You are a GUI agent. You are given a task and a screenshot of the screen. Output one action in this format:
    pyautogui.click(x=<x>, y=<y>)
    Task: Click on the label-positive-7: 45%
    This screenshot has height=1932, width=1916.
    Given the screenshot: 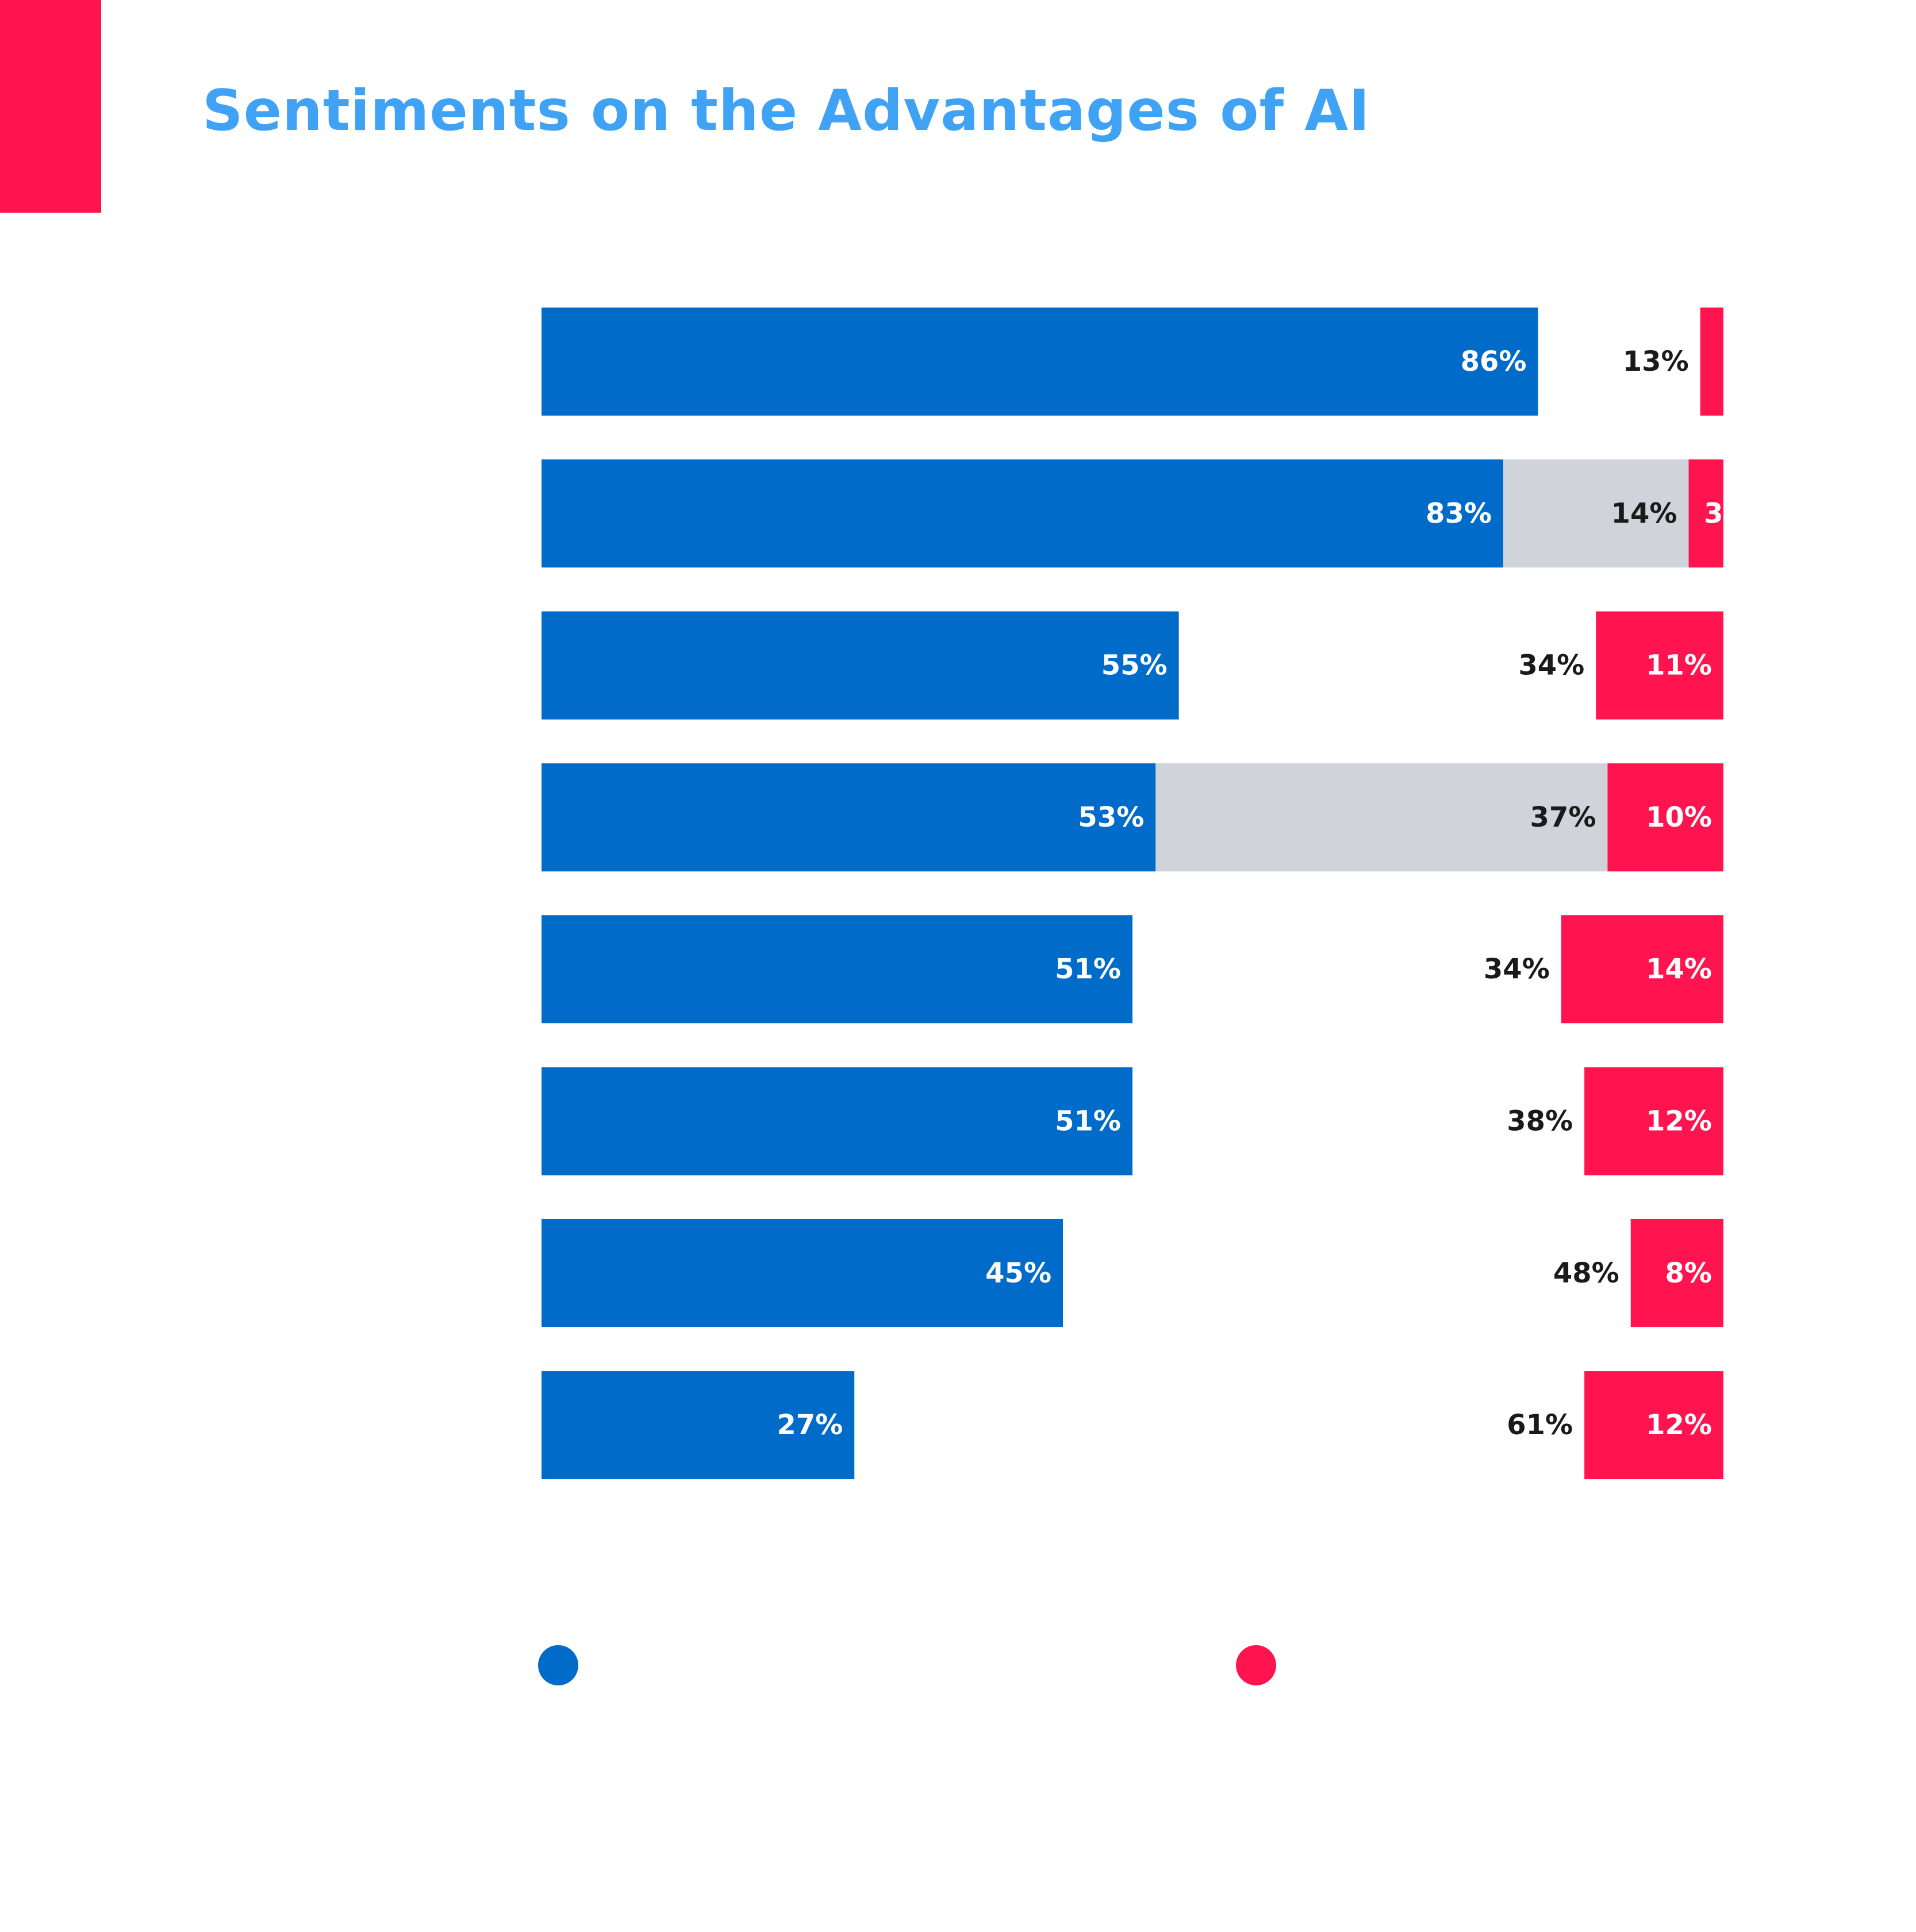 What is the action you would take?
    pyautogui.click(x=1018, y=1273)
    